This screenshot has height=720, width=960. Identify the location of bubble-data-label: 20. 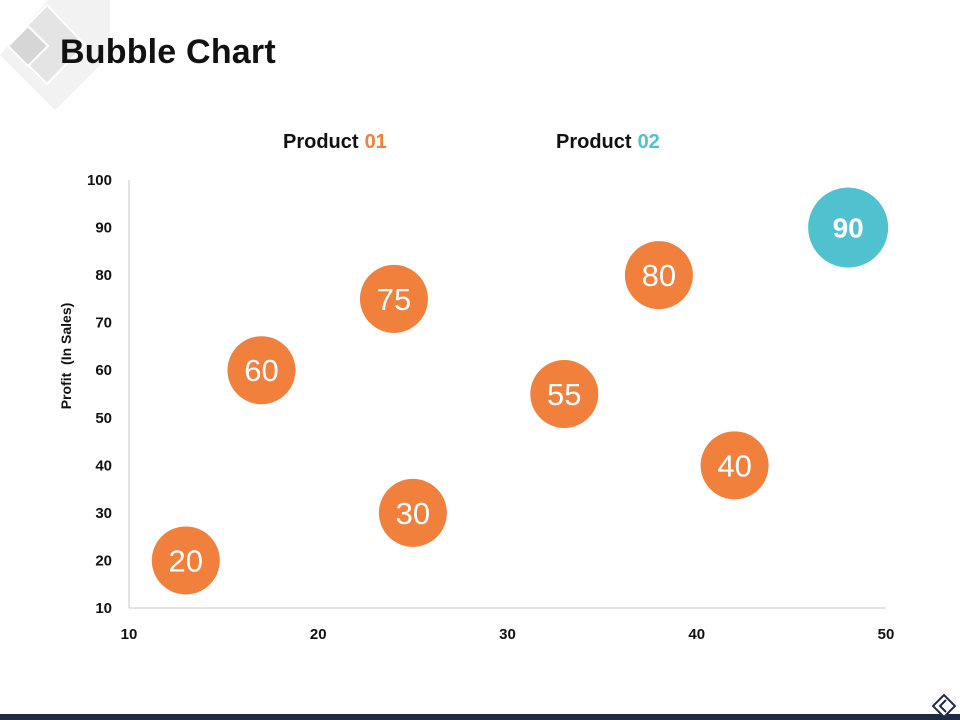
(186, 560).